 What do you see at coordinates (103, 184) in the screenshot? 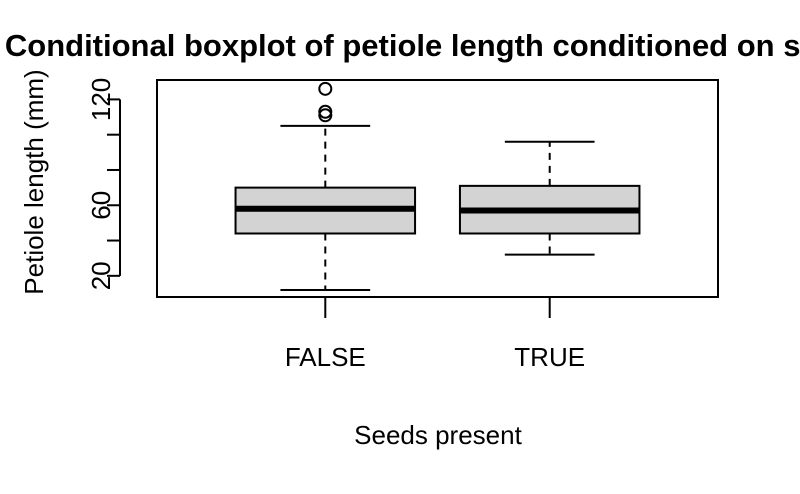
I see `y-axis: 20 60 120` at bounding box center [103, 184].